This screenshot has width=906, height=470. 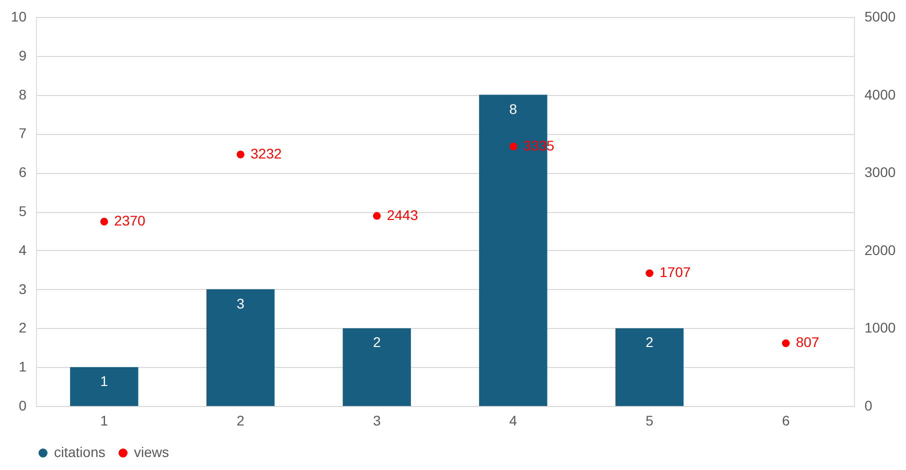 I want to click on x-tick-label: 4, so click(x=513, y=420).